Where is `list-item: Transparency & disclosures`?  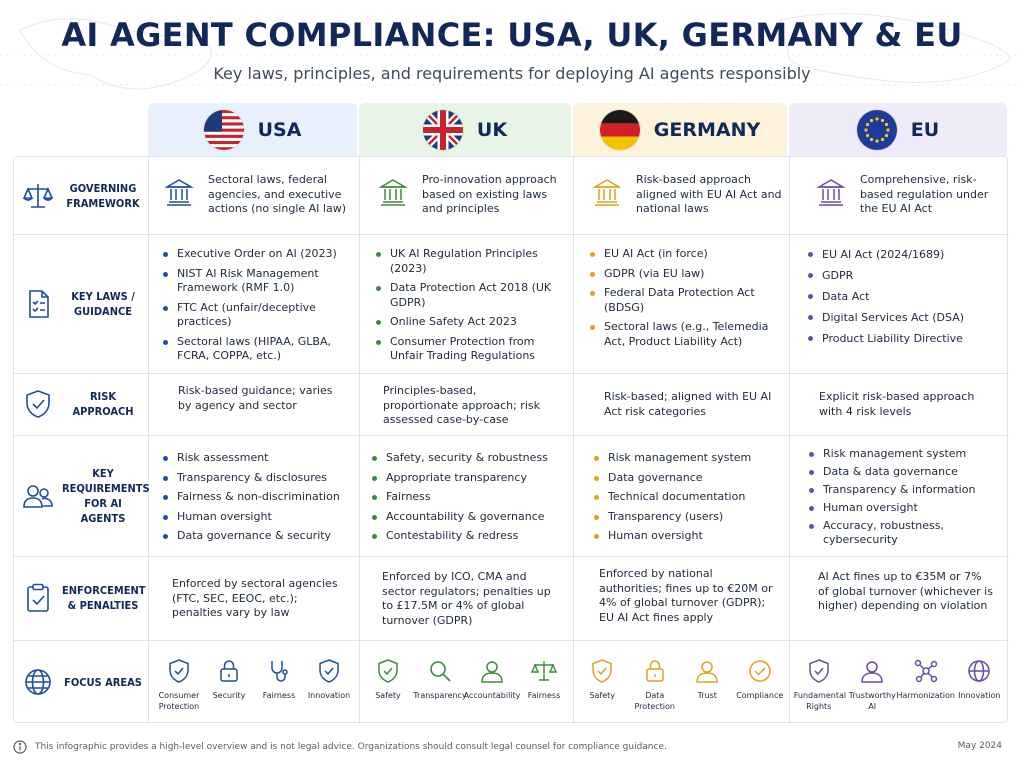
list-item: Transparency & disclosures is located at coordinates (258, 478).